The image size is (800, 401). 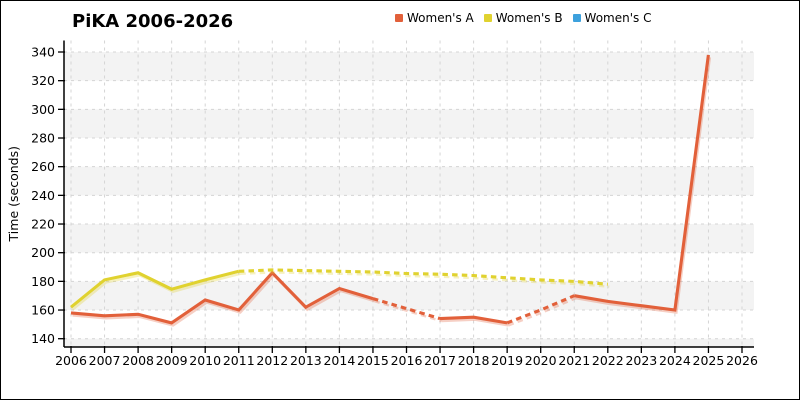 I want to click on series-line-women-s-a-seg4, so click(x=642, y=183).